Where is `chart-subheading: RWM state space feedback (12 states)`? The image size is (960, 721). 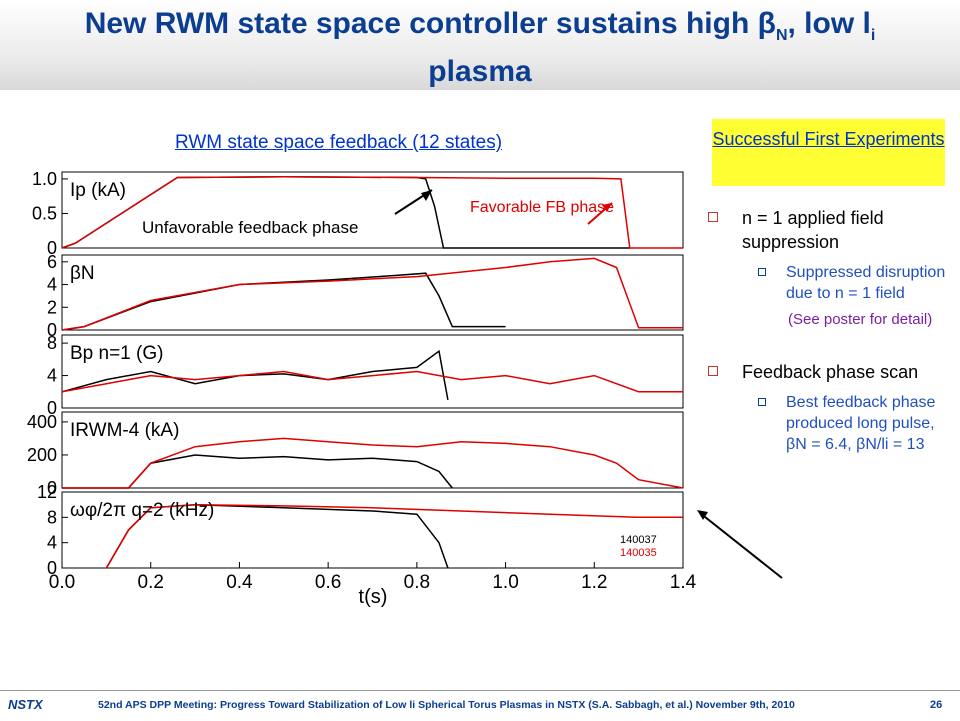 chart-subheading: RWM state space feedback (12 states) is located at coordinates (339, 142).